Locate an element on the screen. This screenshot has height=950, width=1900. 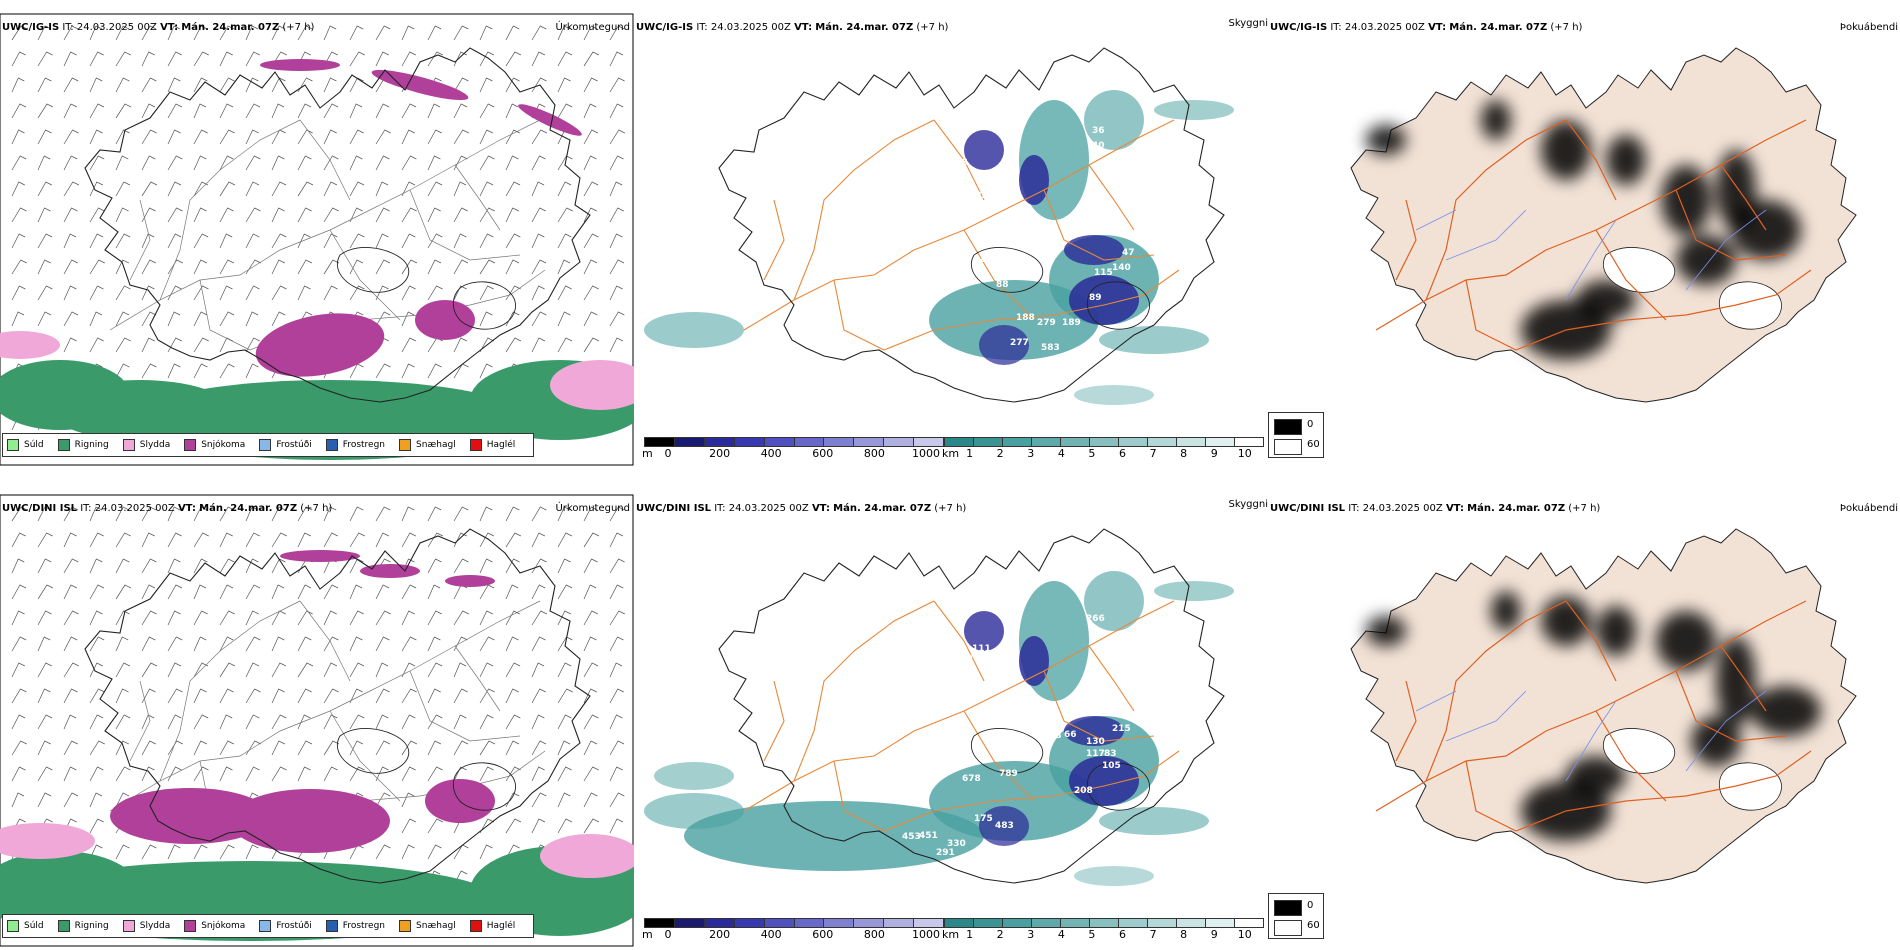
legend-label: Snjókoma is located at coordinates (223, 926).